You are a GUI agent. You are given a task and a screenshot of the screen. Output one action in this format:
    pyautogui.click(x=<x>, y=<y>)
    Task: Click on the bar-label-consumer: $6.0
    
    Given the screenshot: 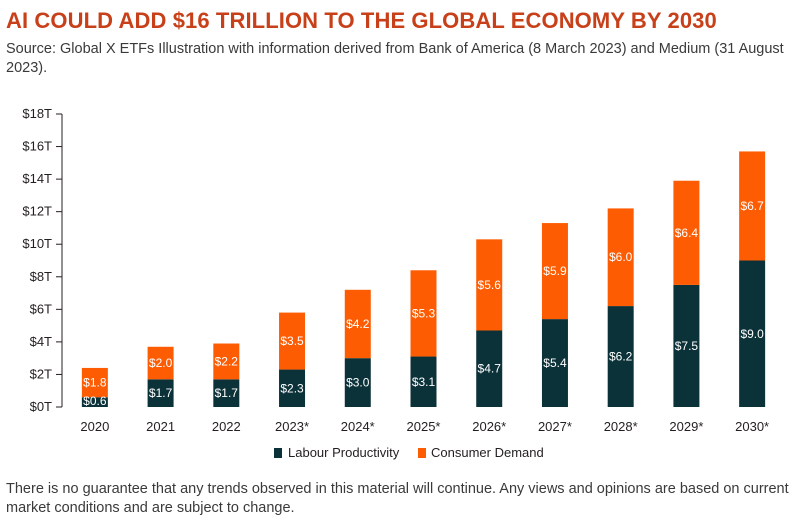 What is the action you would take?
    pyautogui.click(x=621, y=257)
    